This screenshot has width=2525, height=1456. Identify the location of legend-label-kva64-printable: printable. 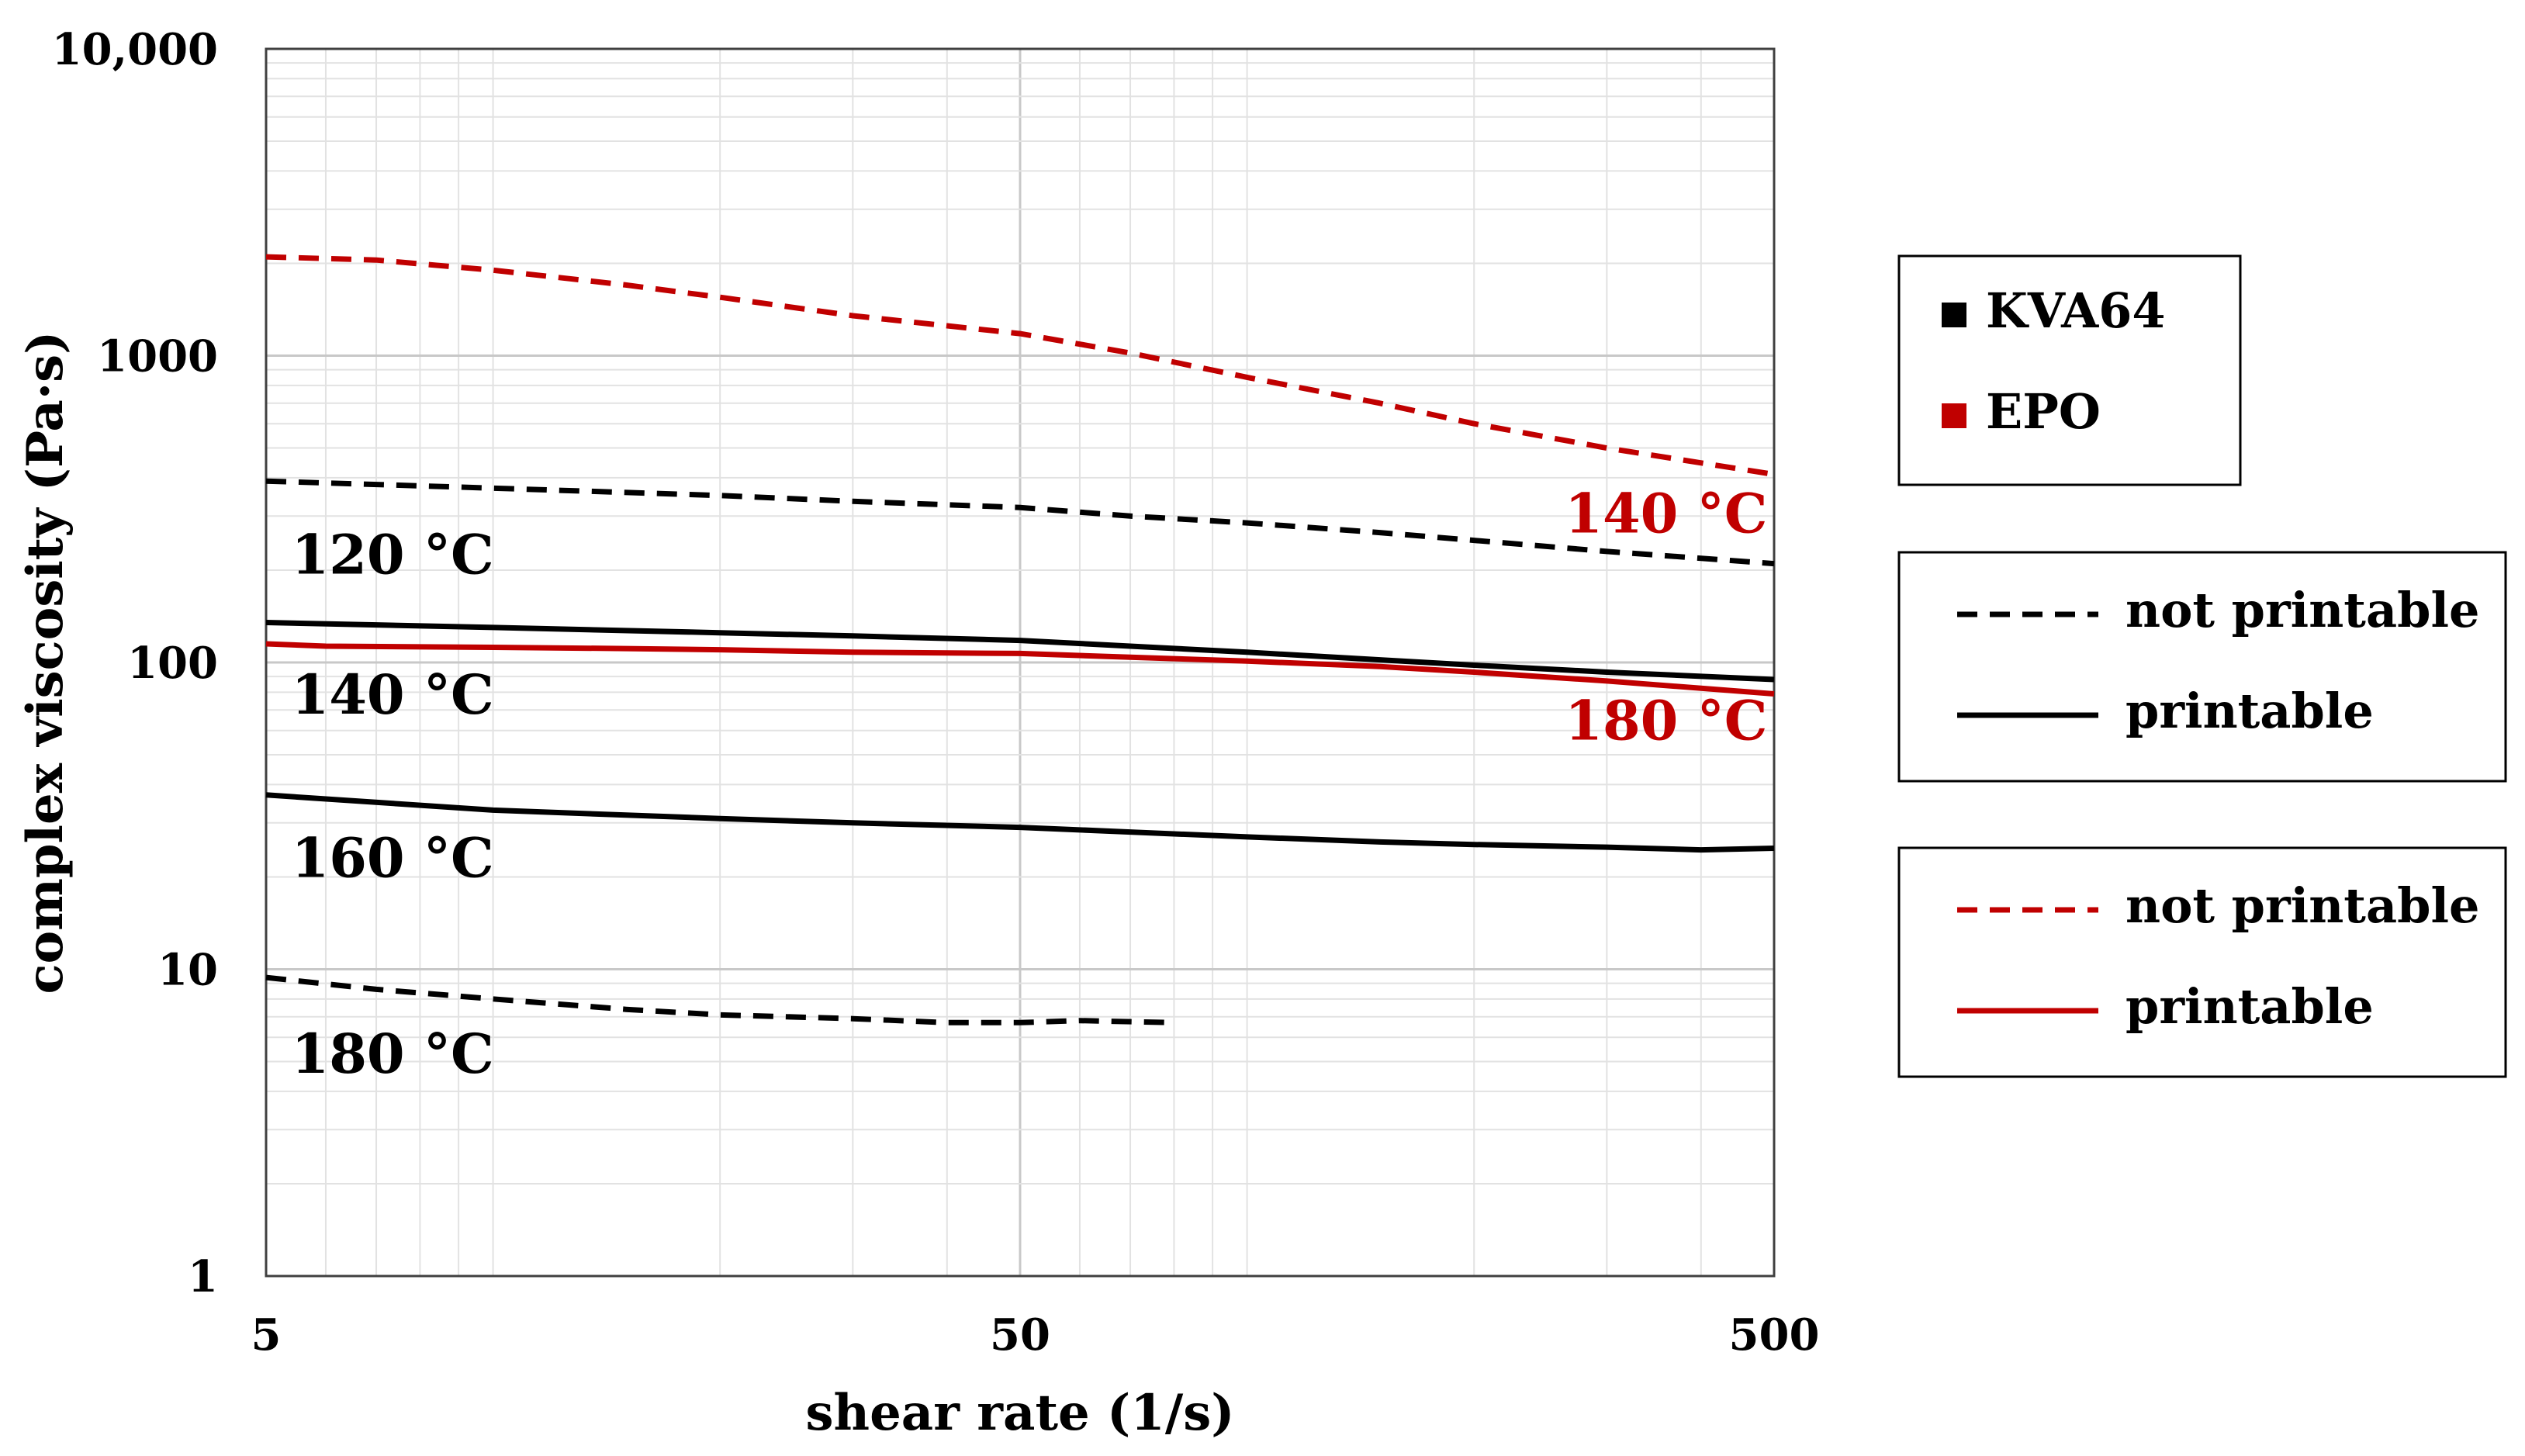
(2249, 711).